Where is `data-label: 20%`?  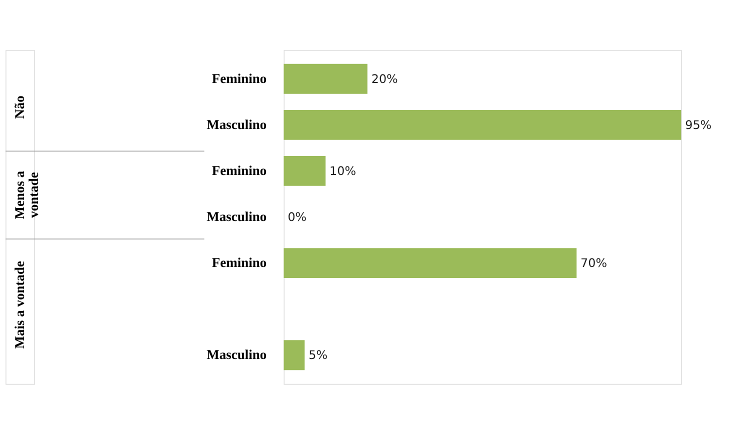 data-label: 20% is located at coordinates (384, 79).